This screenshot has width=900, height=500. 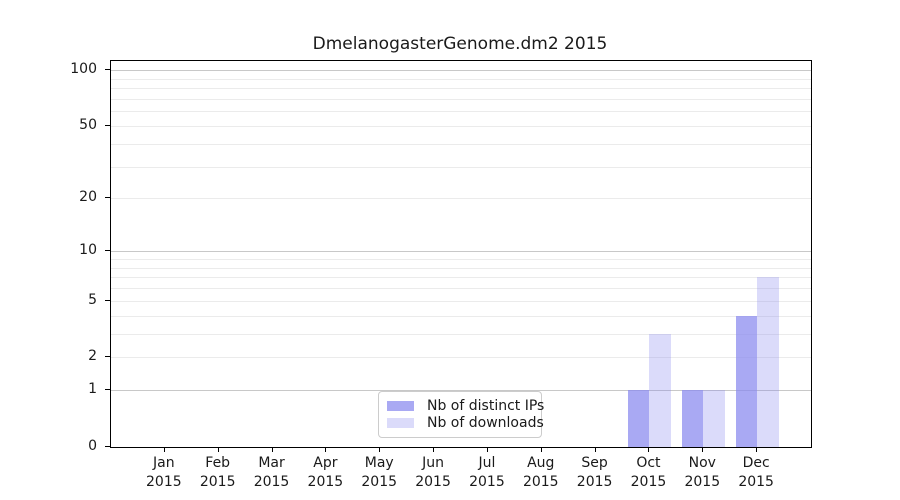 I want to click on bar-nb-of-downloads-dec, so click(x=768, y=362).